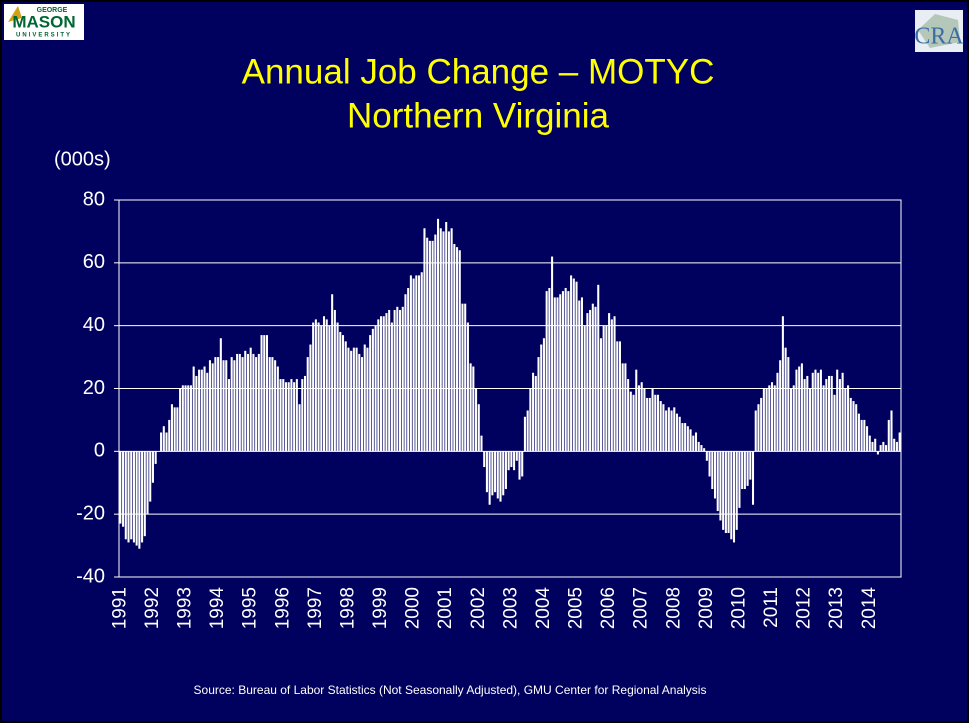 This screenshot has width=969, height=723. I want to click on x-tick-label: 2000, so click(413, 608).